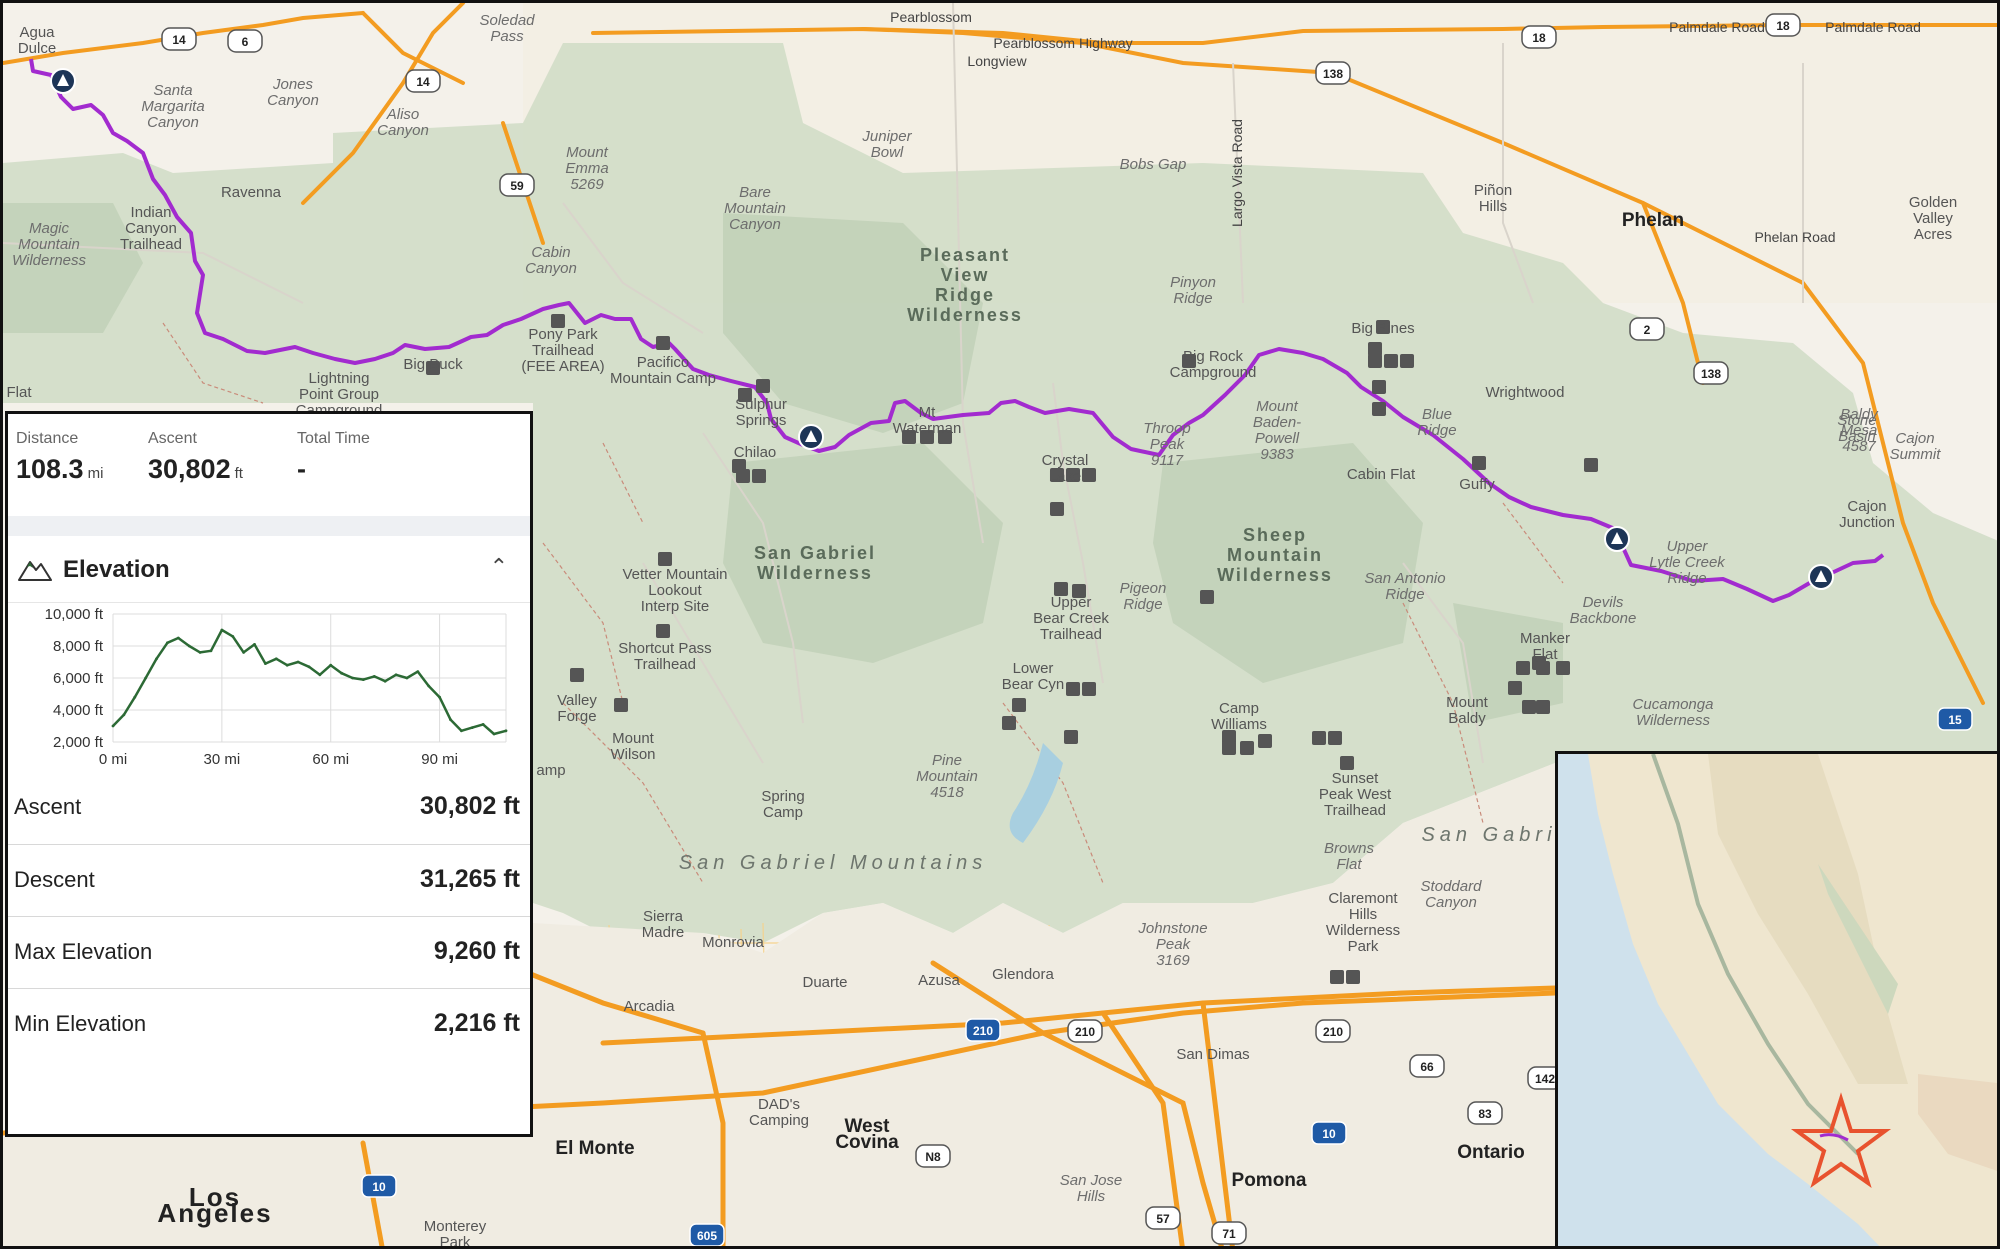  I want to click on highway-shield-icon: 14, so click(423, 81).